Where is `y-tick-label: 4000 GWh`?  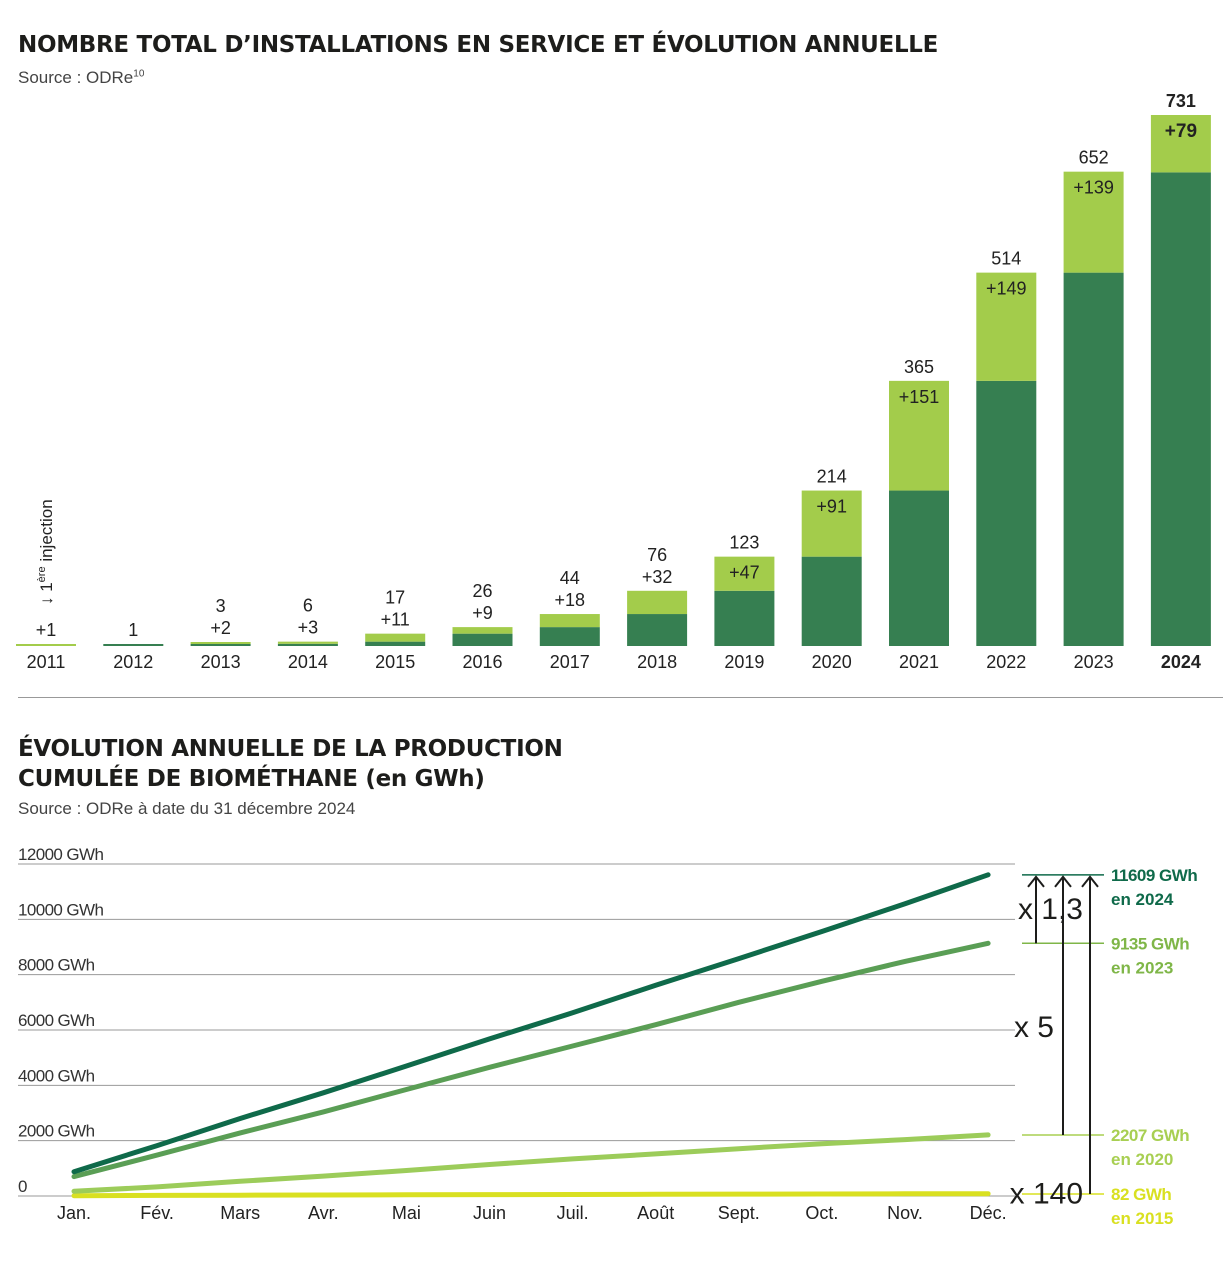 y-tick-label: 4000 GWh is located at coordinates (56, 1075).